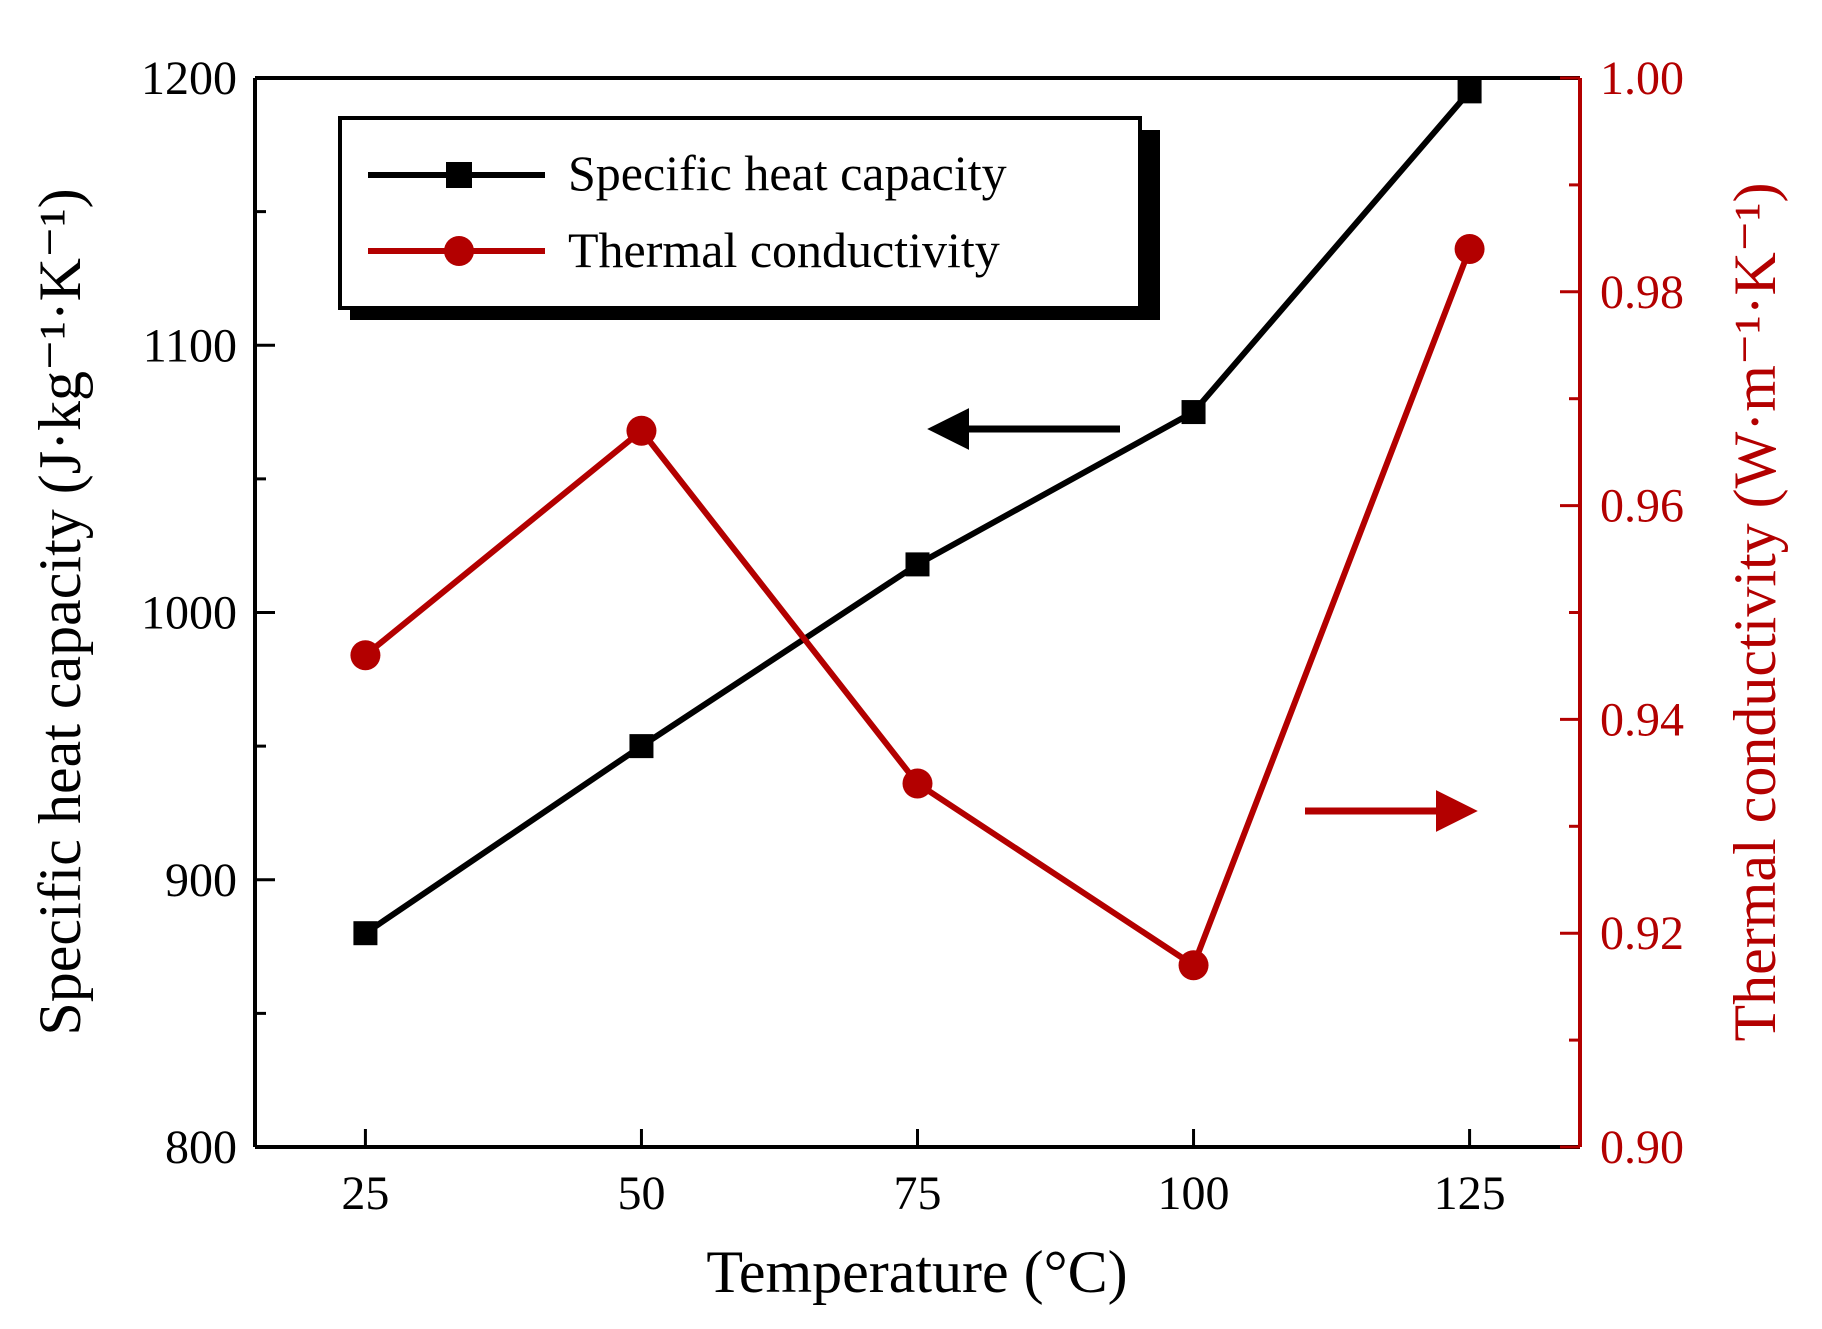 The image size is (1822, 1329). What do you see at coordinates (1642, 719) in the screenshot?
I see `y-right-tick-label: 0.94` at bounding box center [1642, 719].